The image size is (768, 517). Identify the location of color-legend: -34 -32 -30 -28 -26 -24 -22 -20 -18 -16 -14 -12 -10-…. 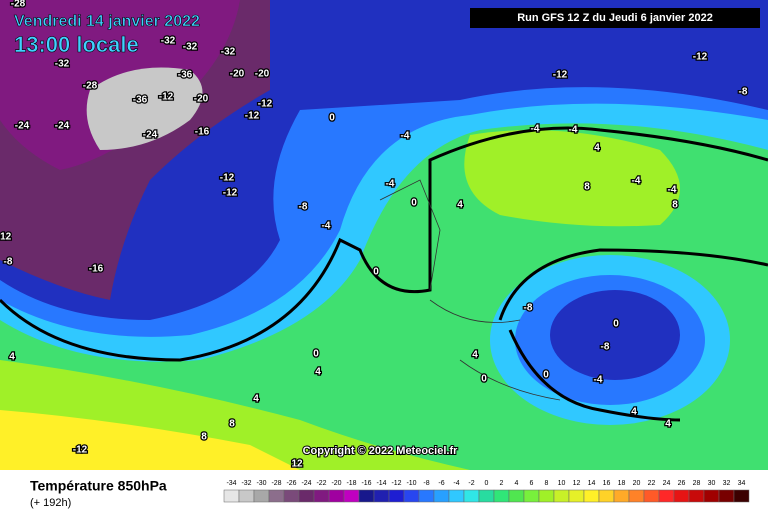
(486, 491).